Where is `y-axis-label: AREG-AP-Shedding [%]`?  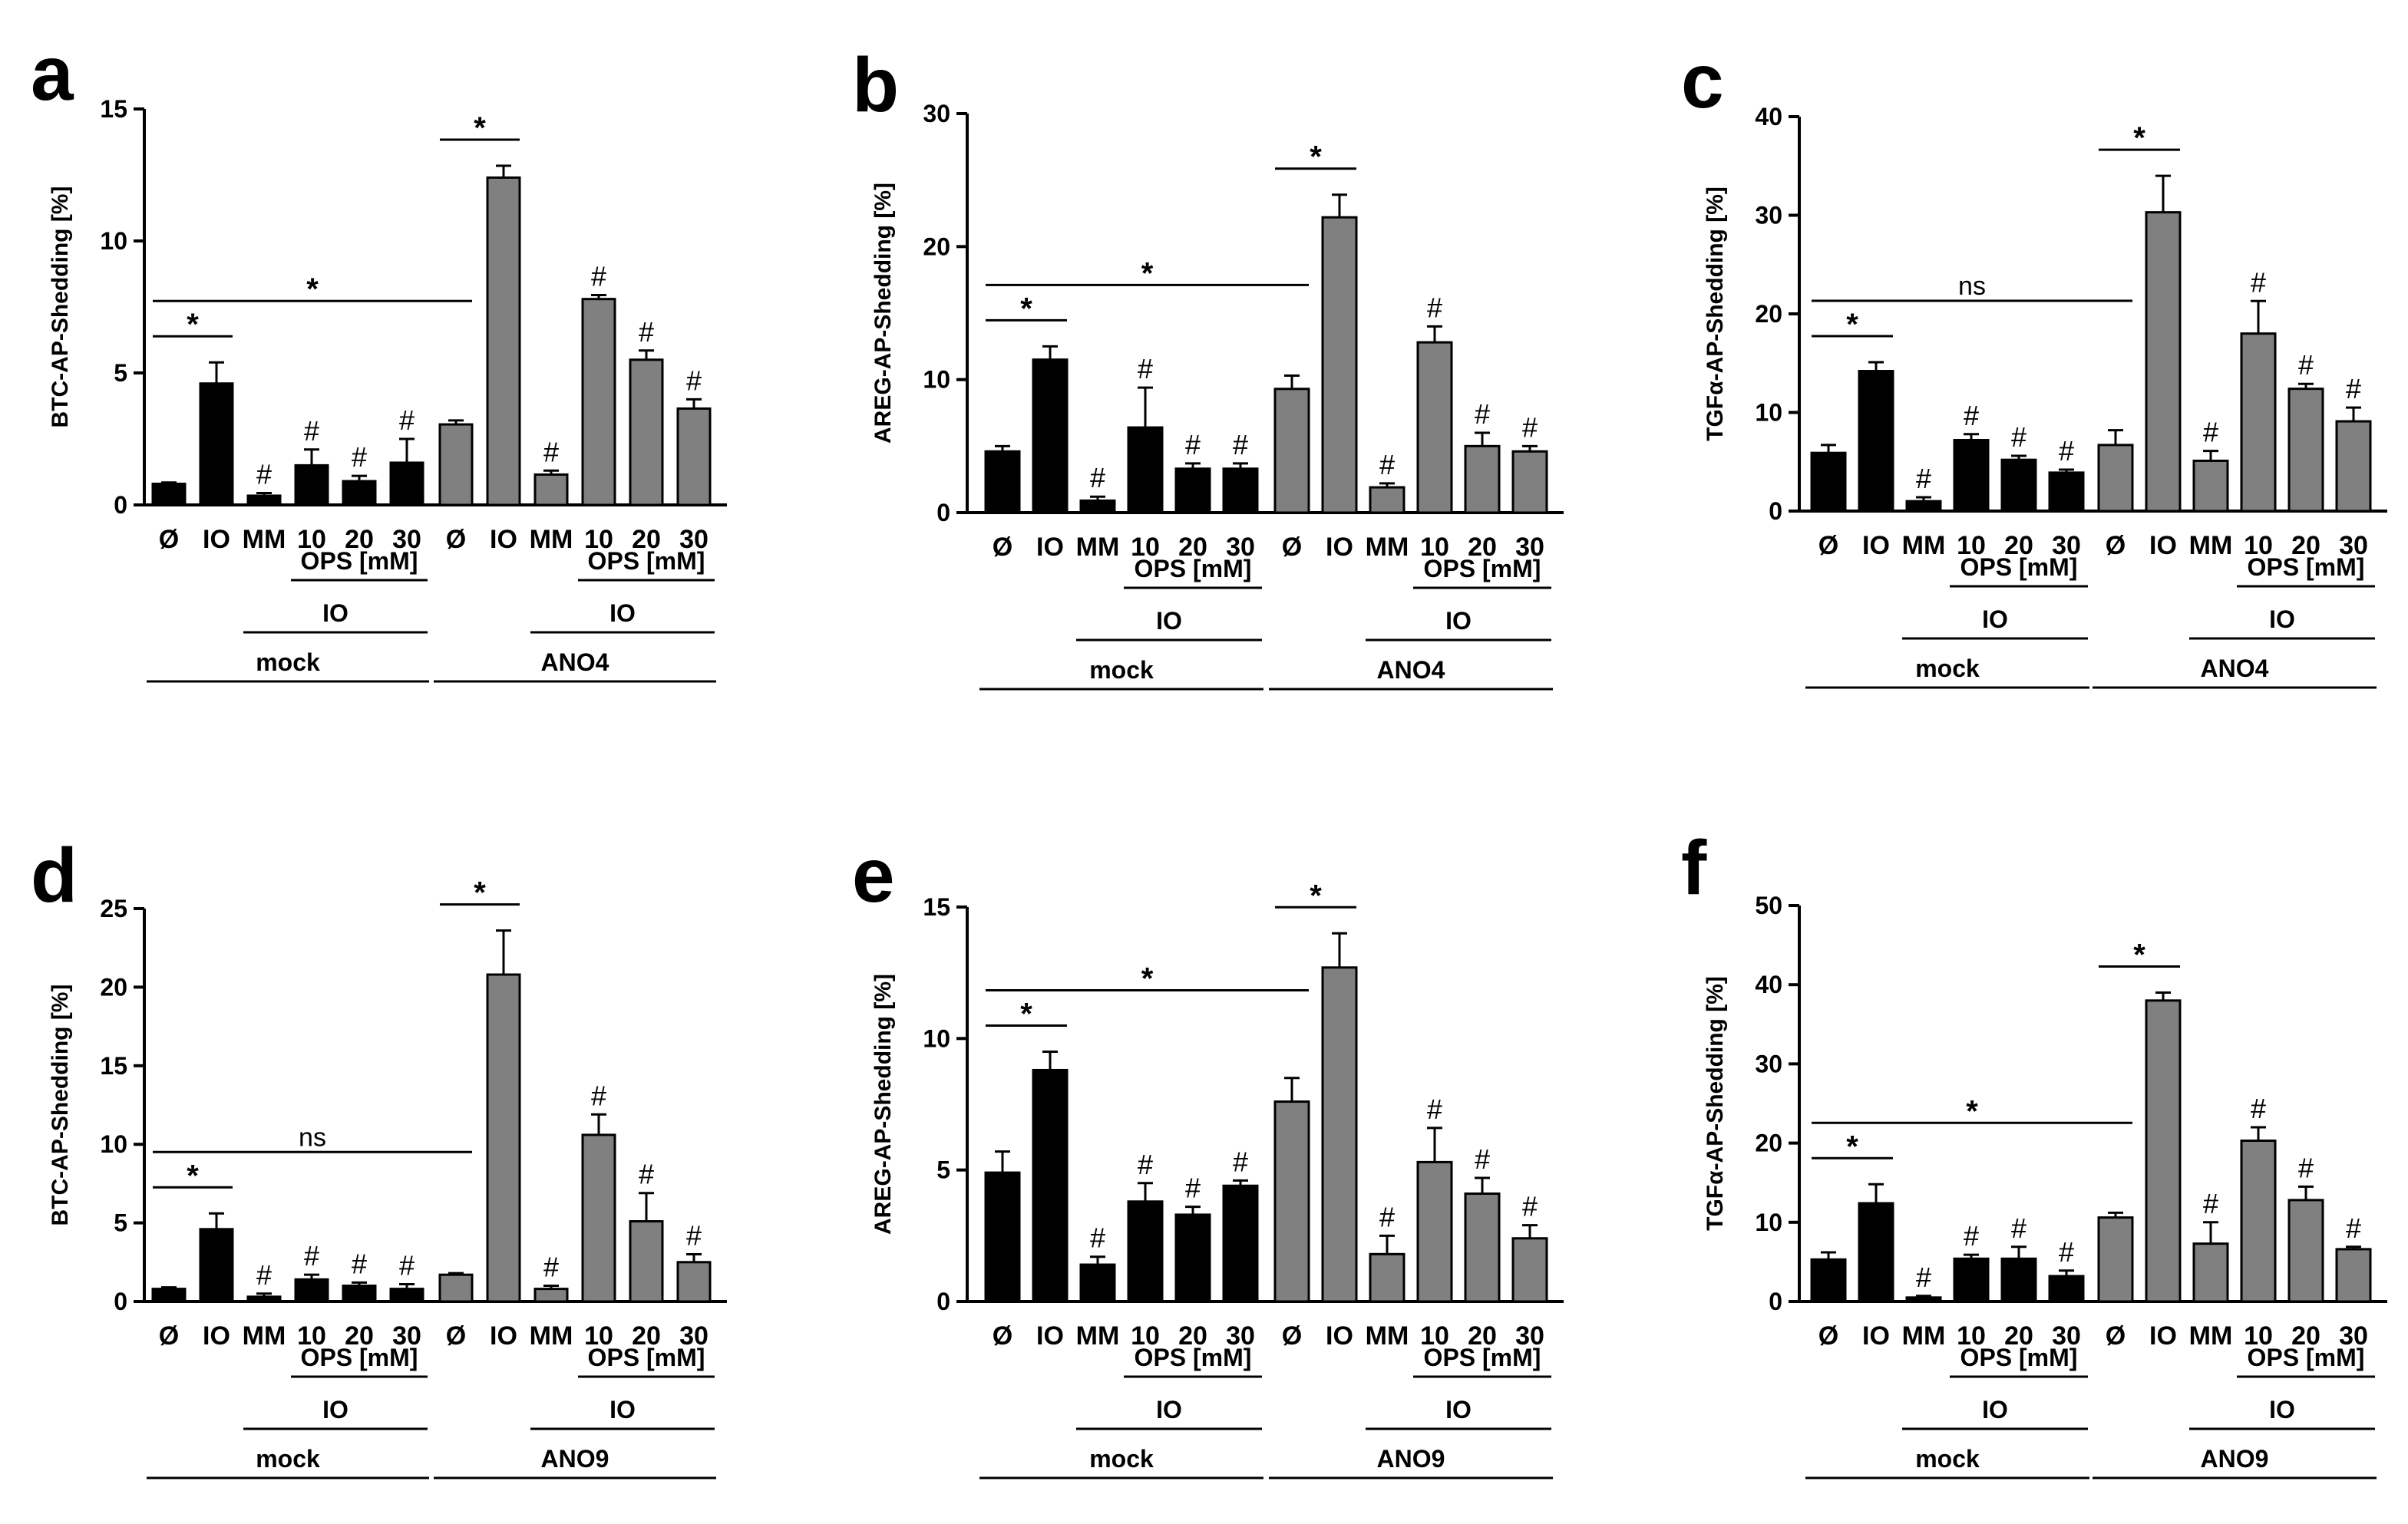 y-axis-label: AREG-AP-Shedding [%] is located at coordinates (883, 313).